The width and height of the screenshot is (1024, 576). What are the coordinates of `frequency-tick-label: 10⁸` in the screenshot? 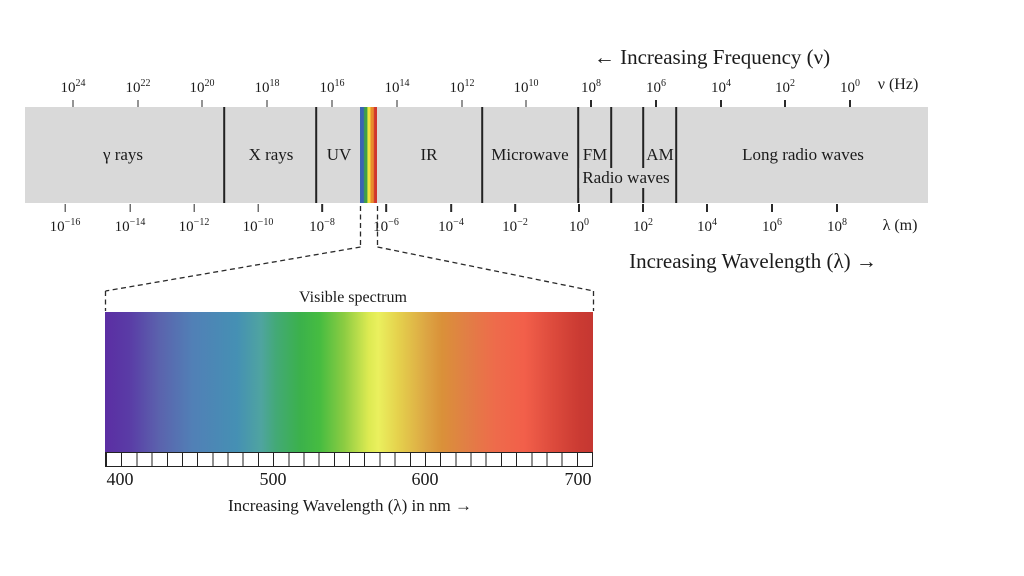 It's located at (591, 87).